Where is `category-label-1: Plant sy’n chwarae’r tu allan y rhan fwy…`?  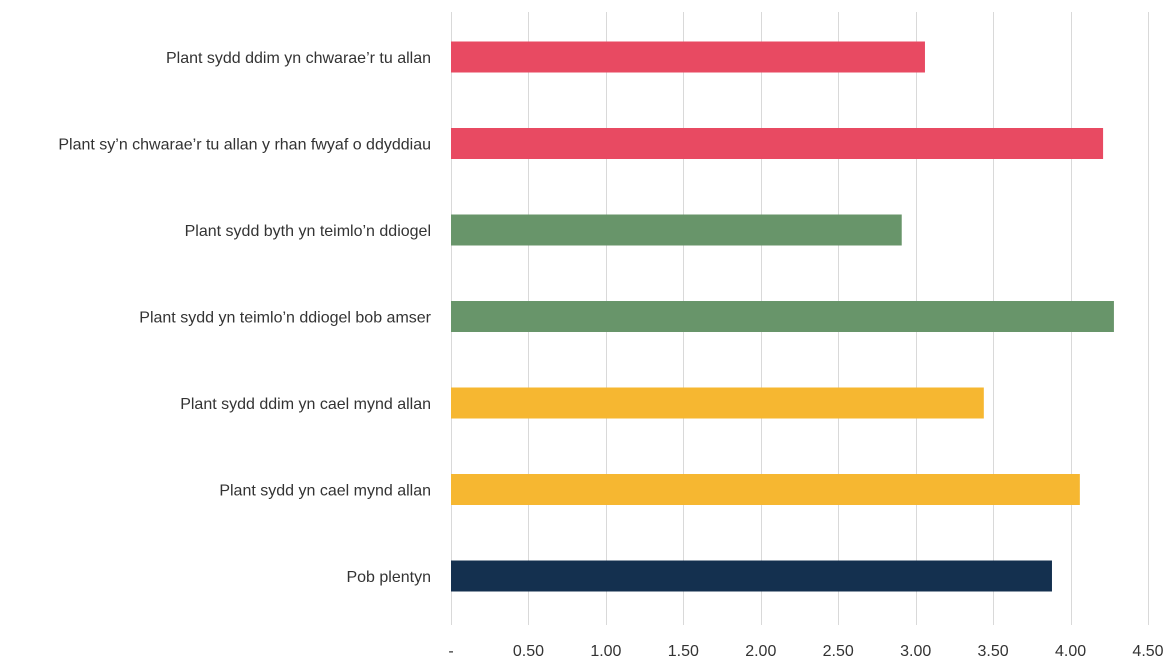 category-label-1: Plant sy’n chwarae’r tu allan y rhan fwy… is located at coordinates (244, 145).